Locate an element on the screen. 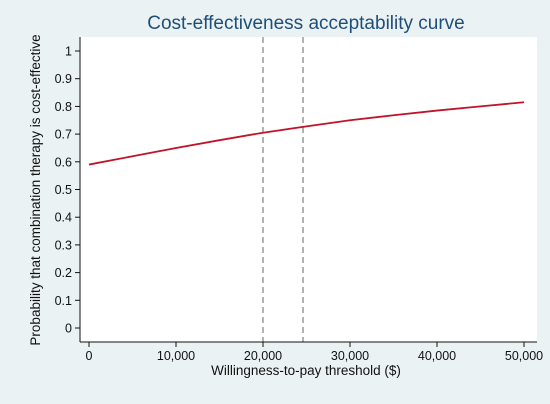  x-tick-label: 10,000 is located at coordinates (176, 356).